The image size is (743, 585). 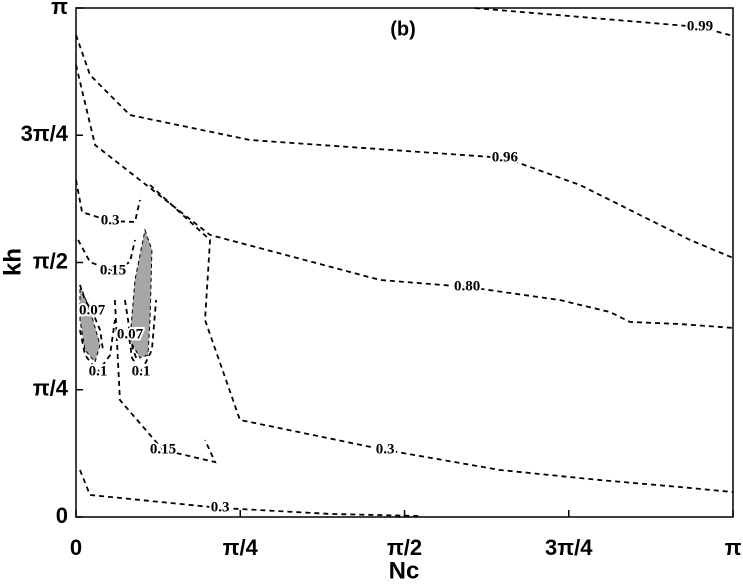 What do you see at coordinates (467, 286) in the screenshot?
I see `contour-label: 0.80` at bounding box center [467, 286].